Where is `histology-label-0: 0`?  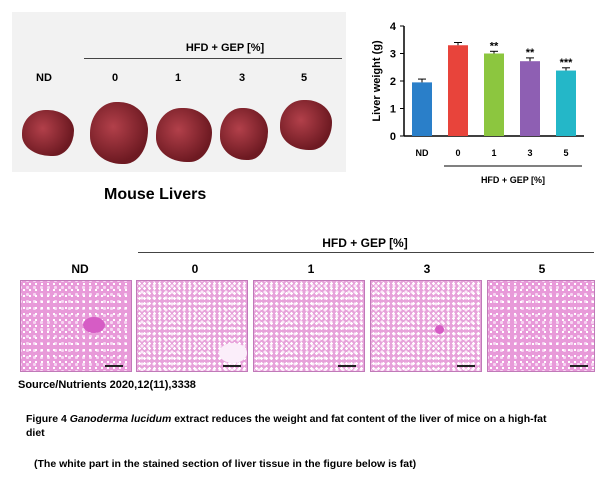
histology-label-0: 0 is located at coordinates (195, 269).